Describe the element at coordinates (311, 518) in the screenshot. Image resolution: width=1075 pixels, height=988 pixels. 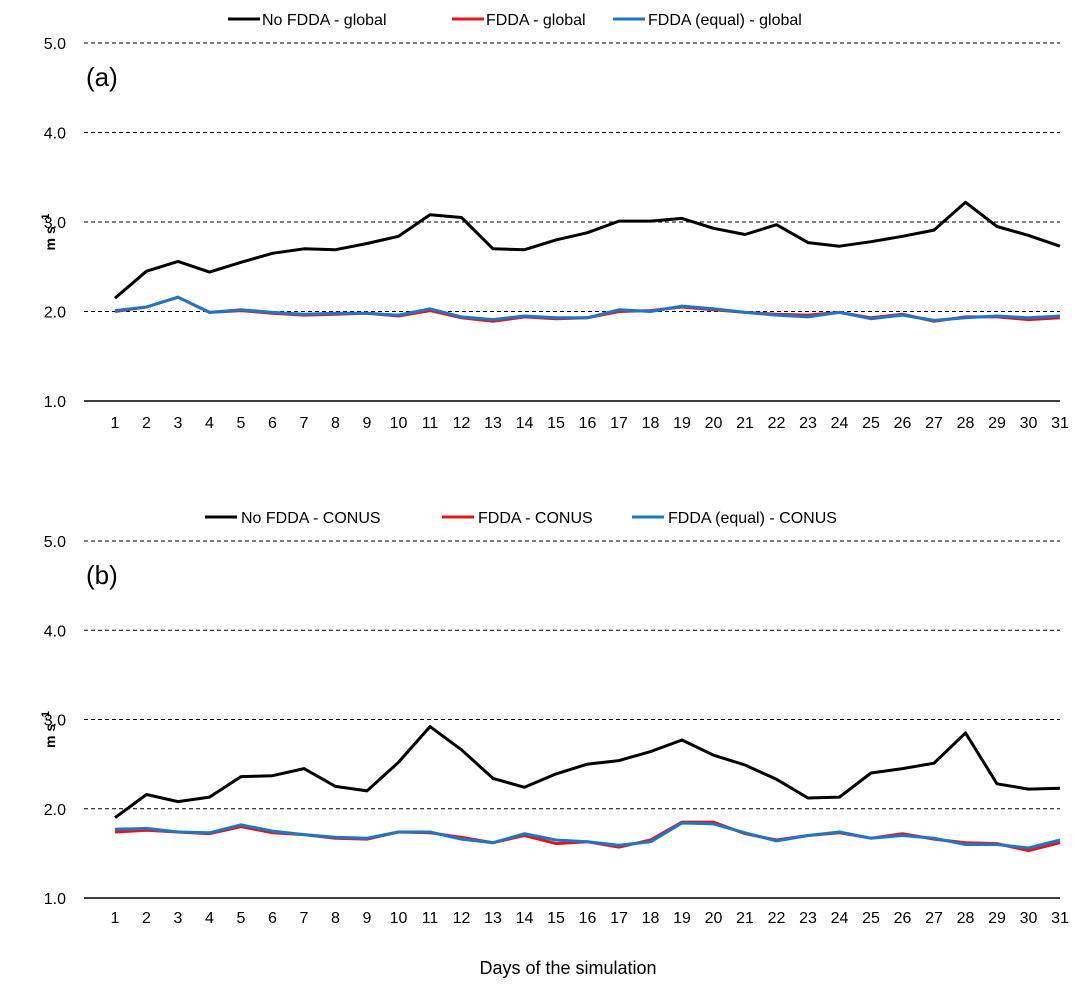
I see `legend-label: No FDDA - CONUS` at that location.